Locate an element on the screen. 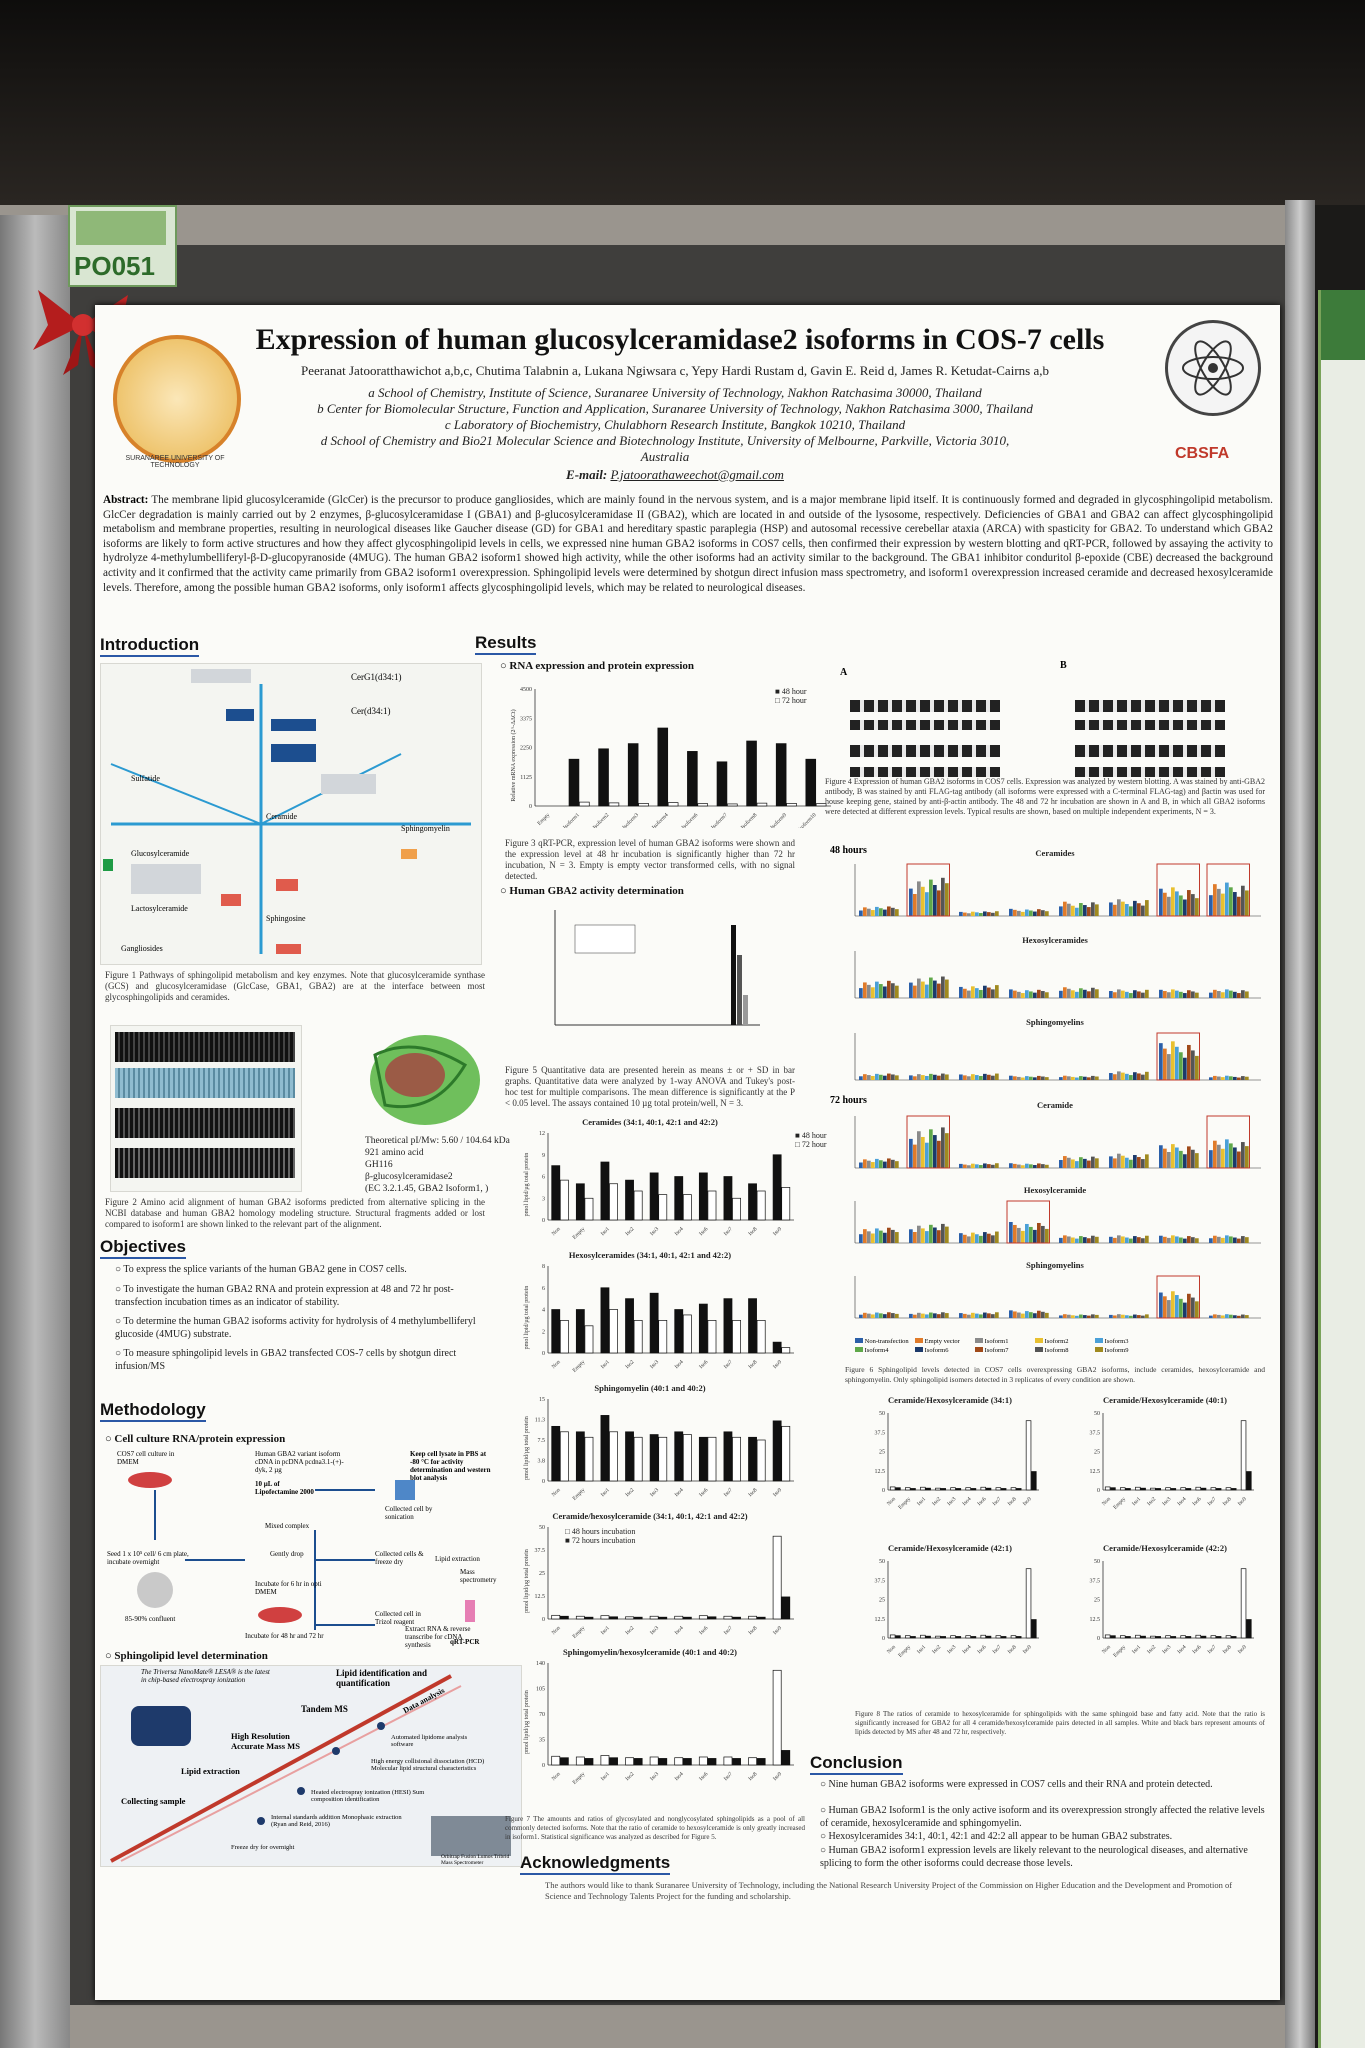 The image size is (1365, 2048). pathway-label-lactosylceramide: Lactosylceramide is located at coordinates (159, 908).